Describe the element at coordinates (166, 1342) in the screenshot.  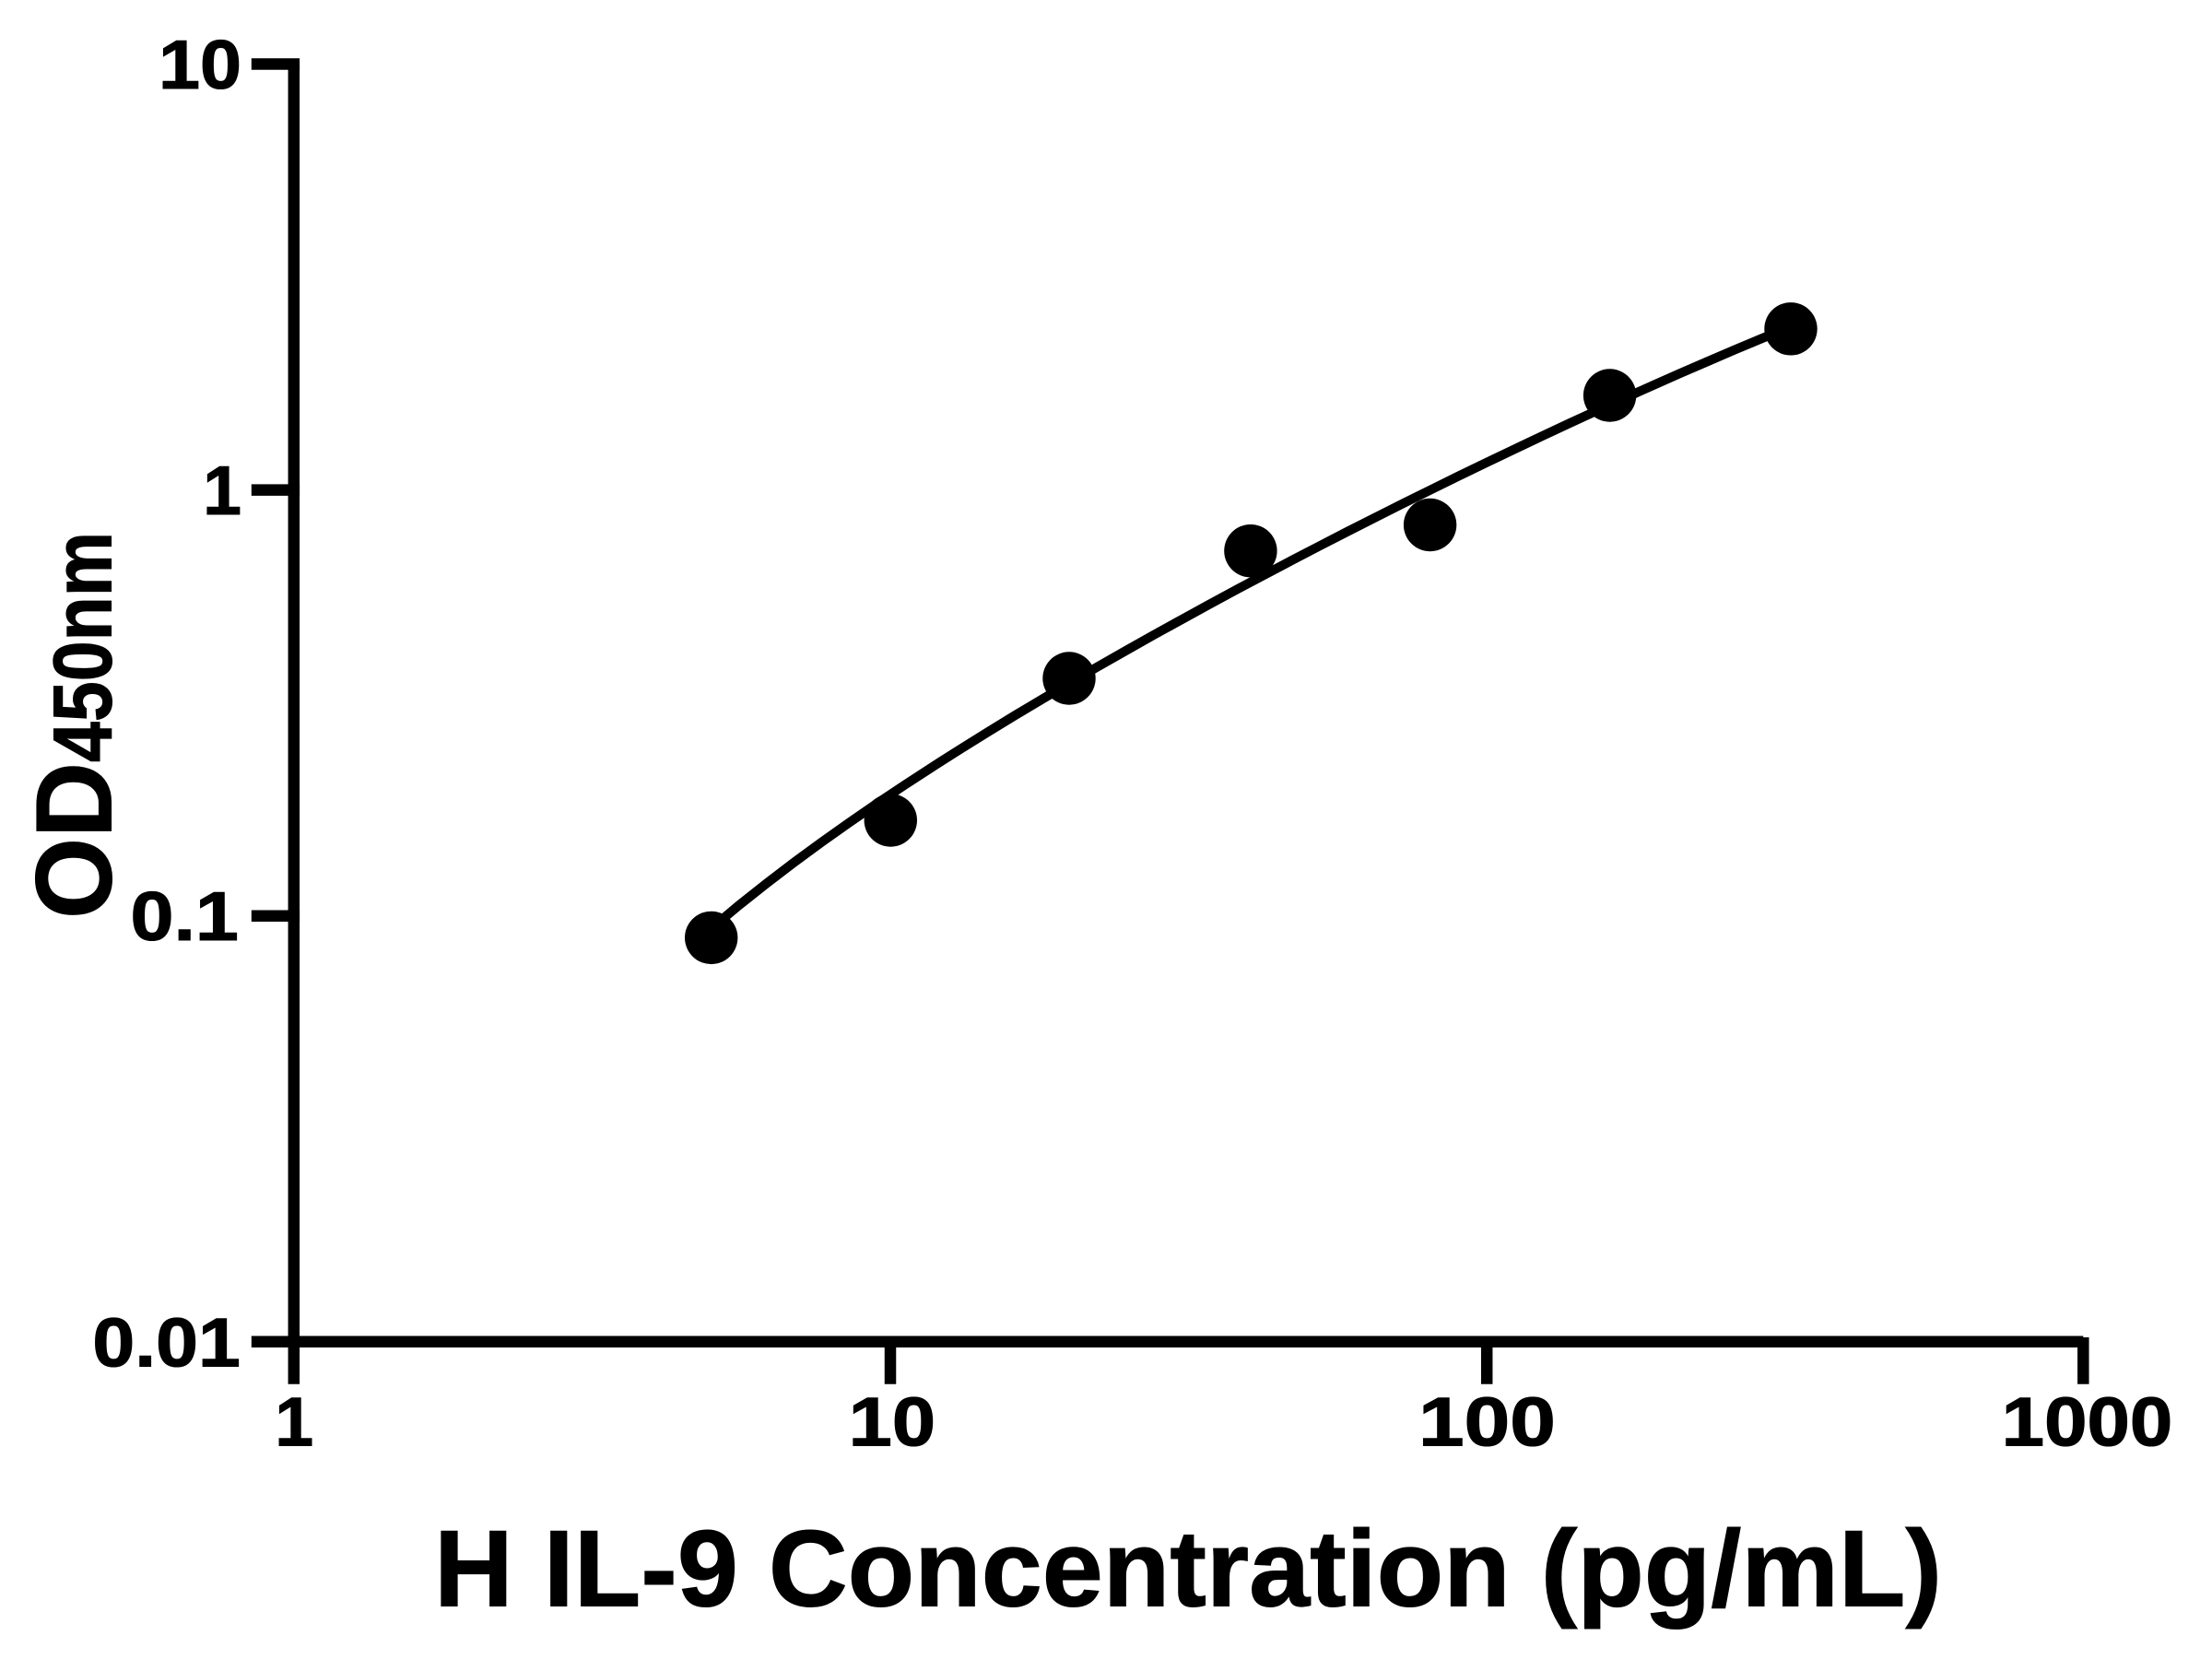
I see `svg-text: 0.01` at that location.